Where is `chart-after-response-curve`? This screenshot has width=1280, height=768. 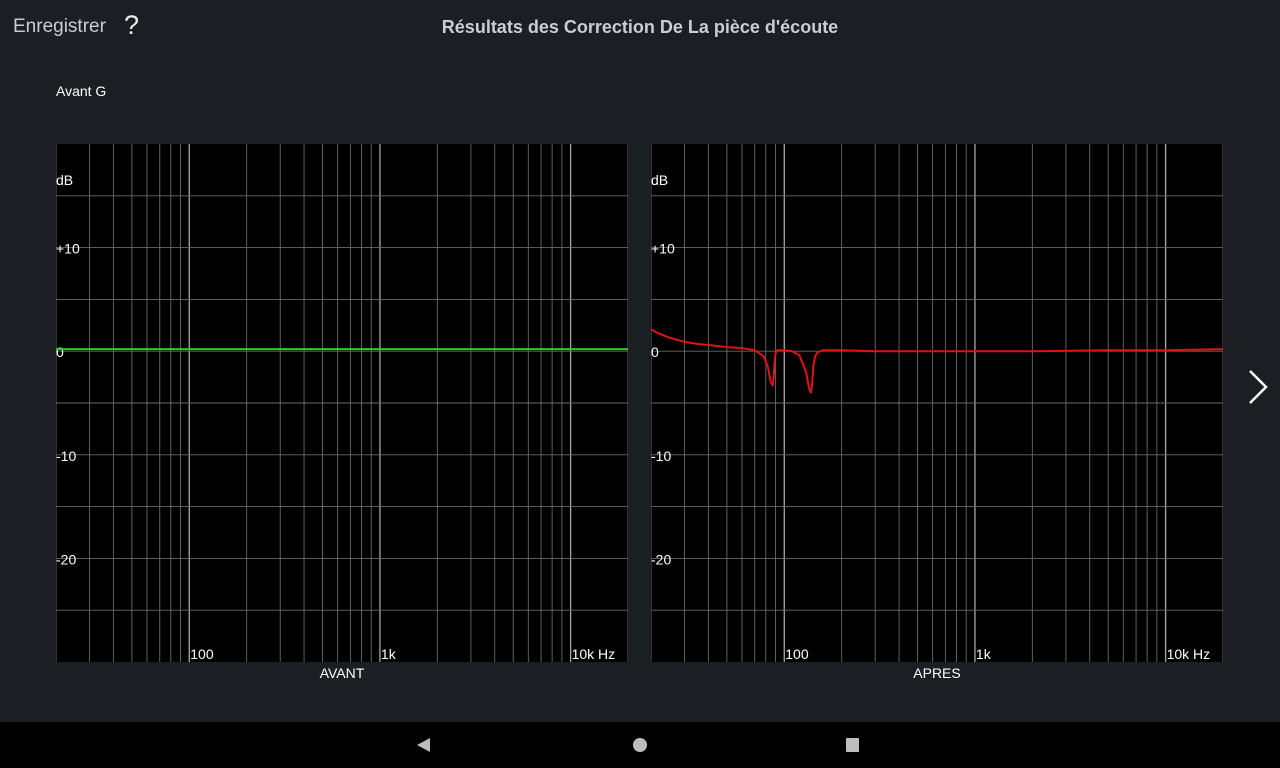
chart-after-response-curve is located at coordinates (937, 361).